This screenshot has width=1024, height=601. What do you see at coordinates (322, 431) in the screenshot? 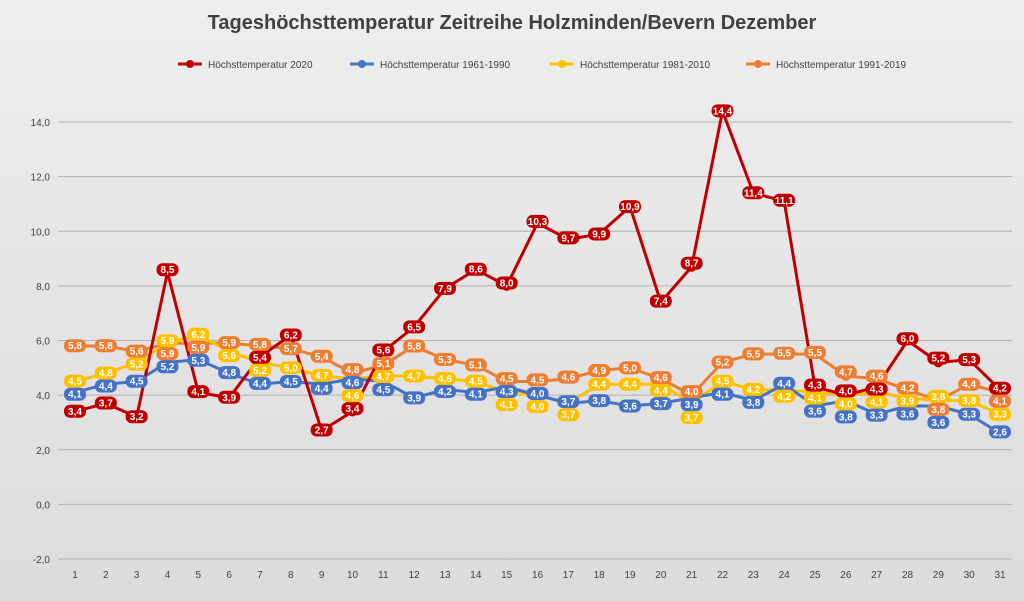
I see `data-label: 2,7` at bounding box center [322, 431].